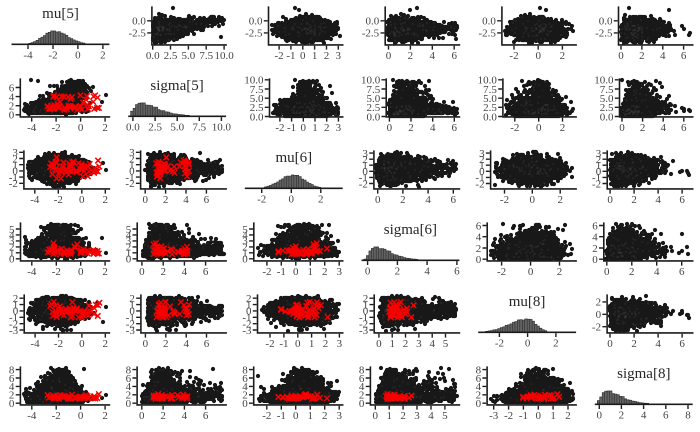  I want to click on svg-text: -4, so click(36, 344).